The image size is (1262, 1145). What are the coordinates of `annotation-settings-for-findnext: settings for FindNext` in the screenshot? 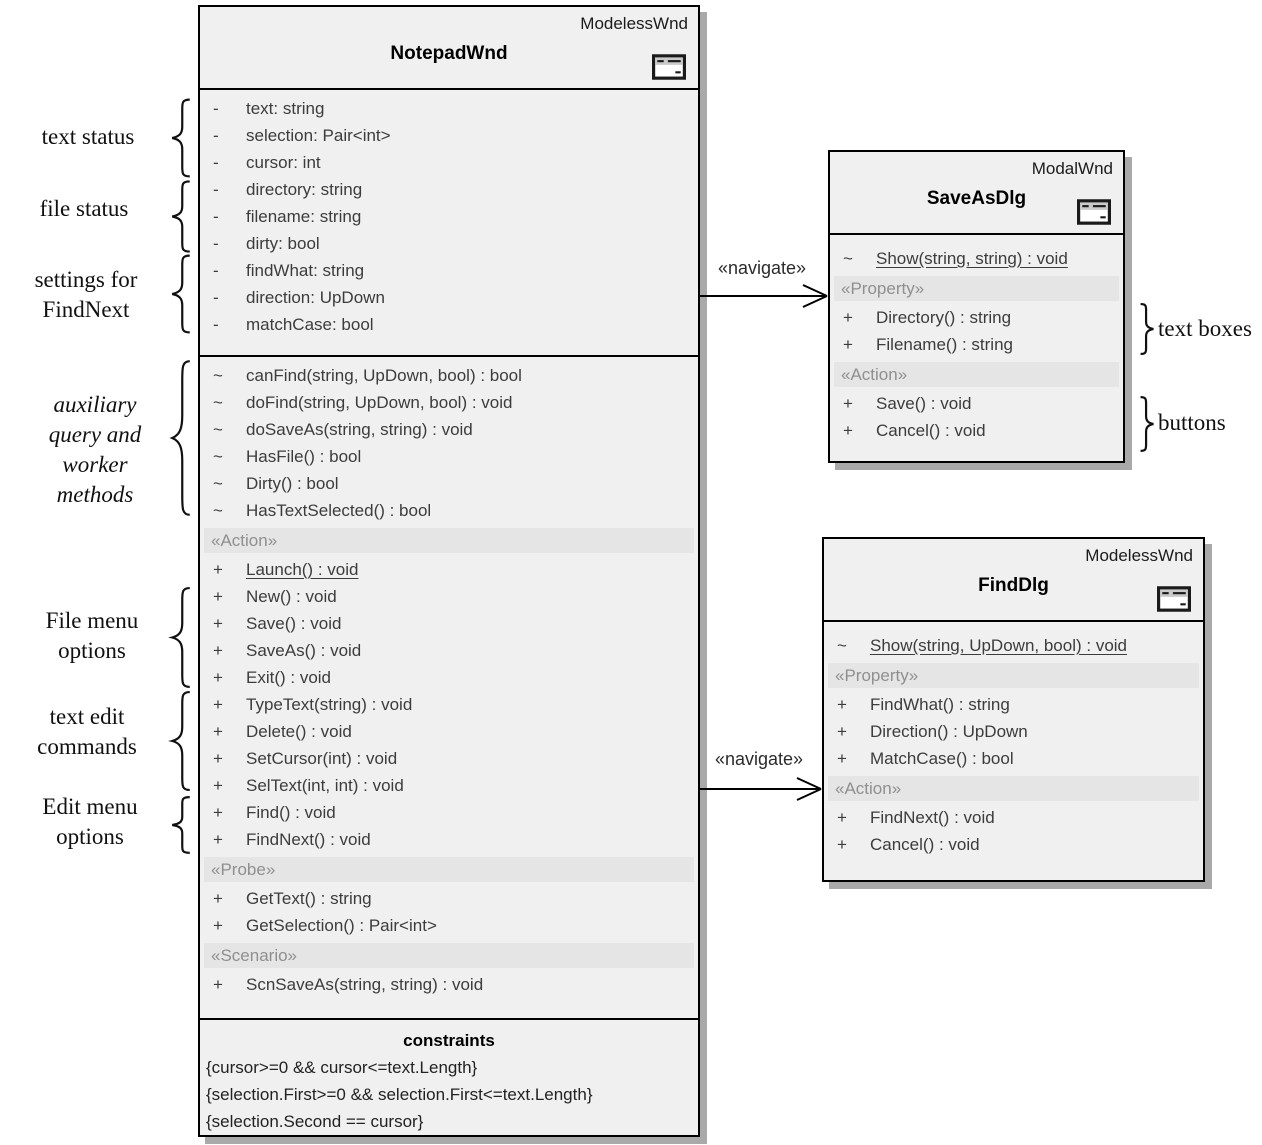 It's located at (86, 294).